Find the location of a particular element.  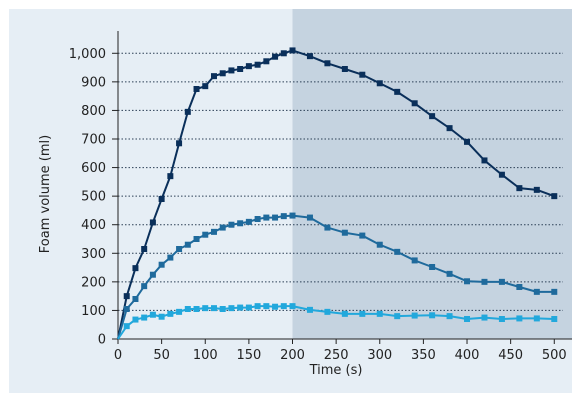

y-tick-label: 100 is located at coordinates (93, 311).